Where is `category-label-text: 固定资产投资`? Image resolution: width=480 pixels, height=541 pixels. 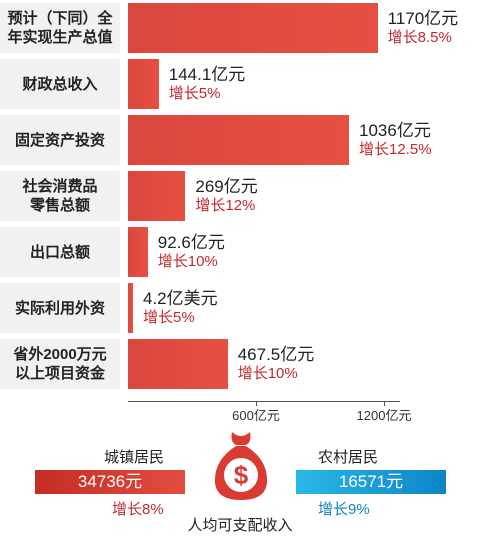
category-label-text: 固定资产投资 is located at coordinates (59, 140).